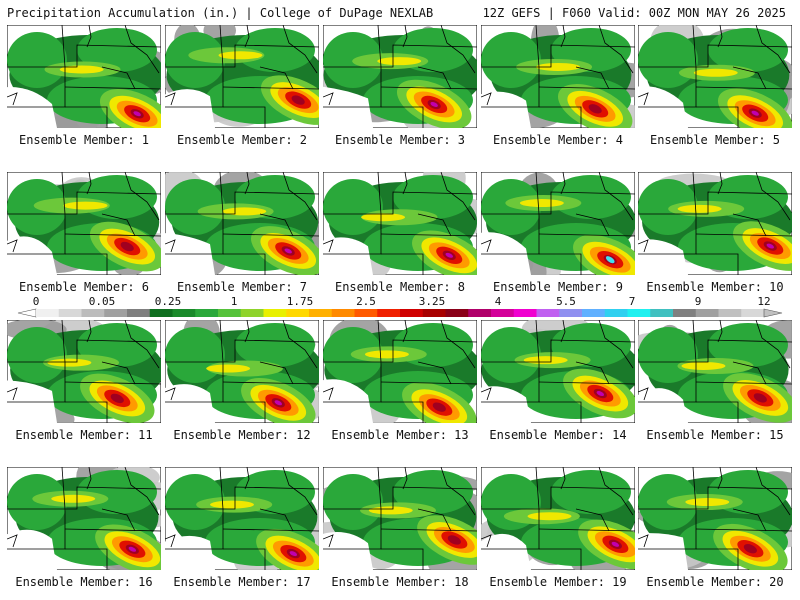  Describe the element at coordinates (558, 582) in the screenshot. I see `member-label: Ensemble Member: 19` at that location.